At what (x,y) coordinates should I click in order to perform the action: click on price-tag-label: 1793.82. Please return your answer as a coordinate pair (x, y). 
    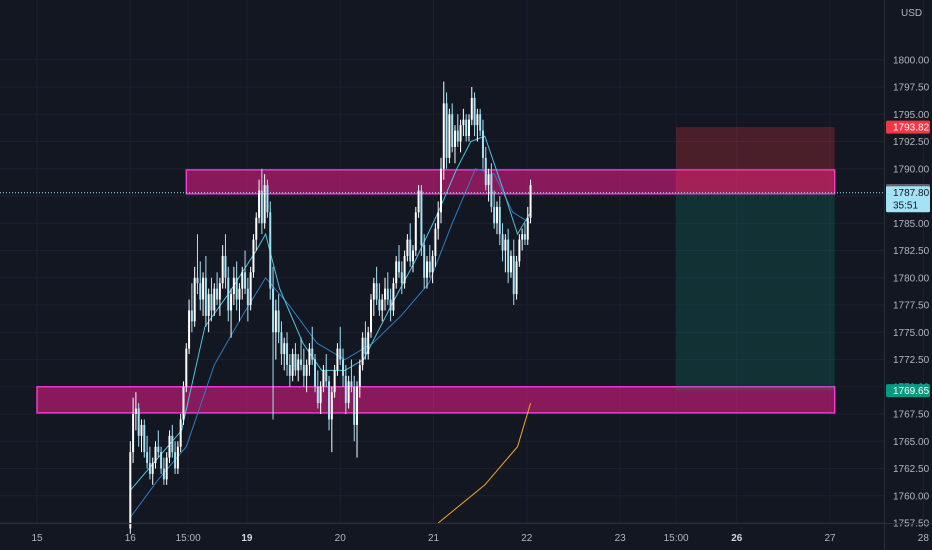
    Looking at the image, I should click on (911, 128).